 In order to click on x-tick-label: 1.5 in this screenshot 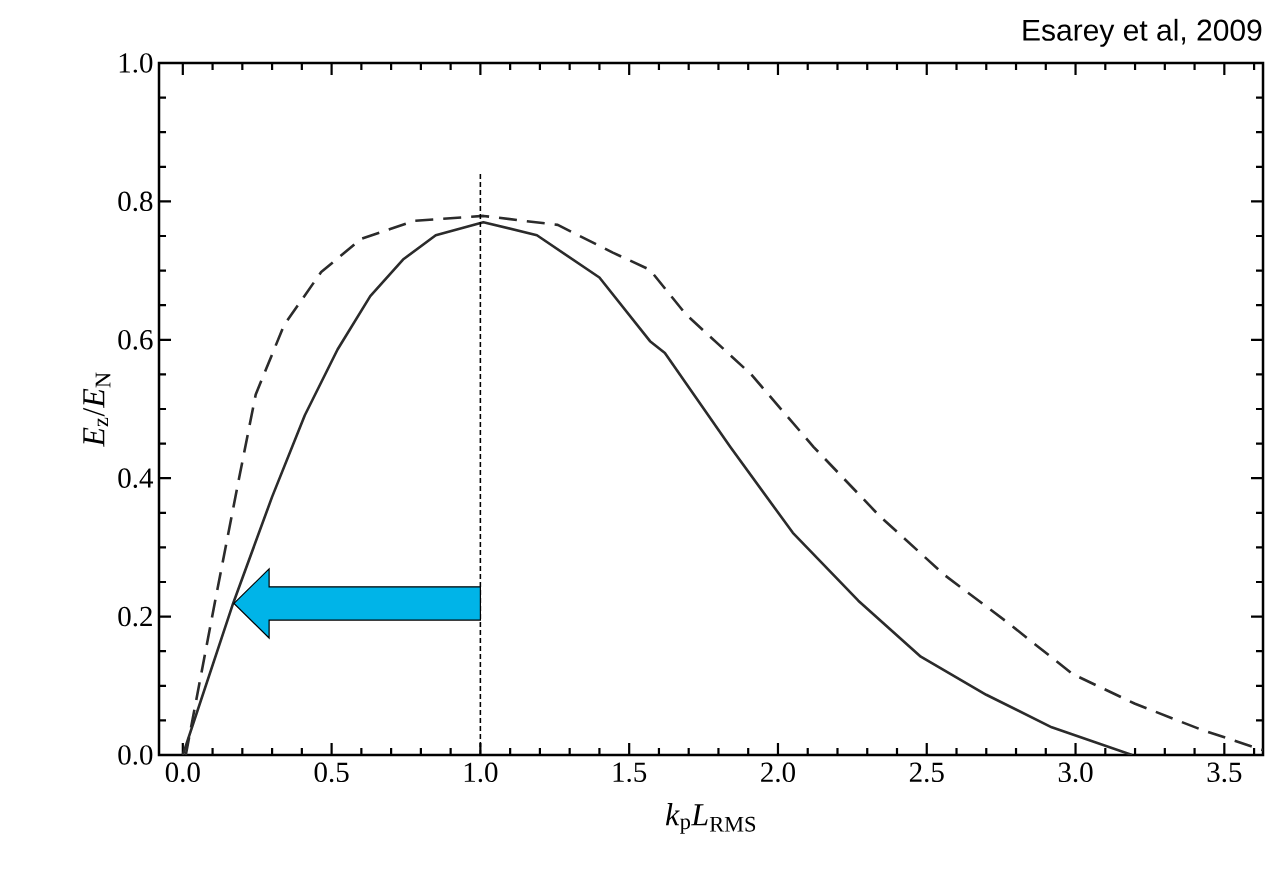, I will do `click(630, 772)`.